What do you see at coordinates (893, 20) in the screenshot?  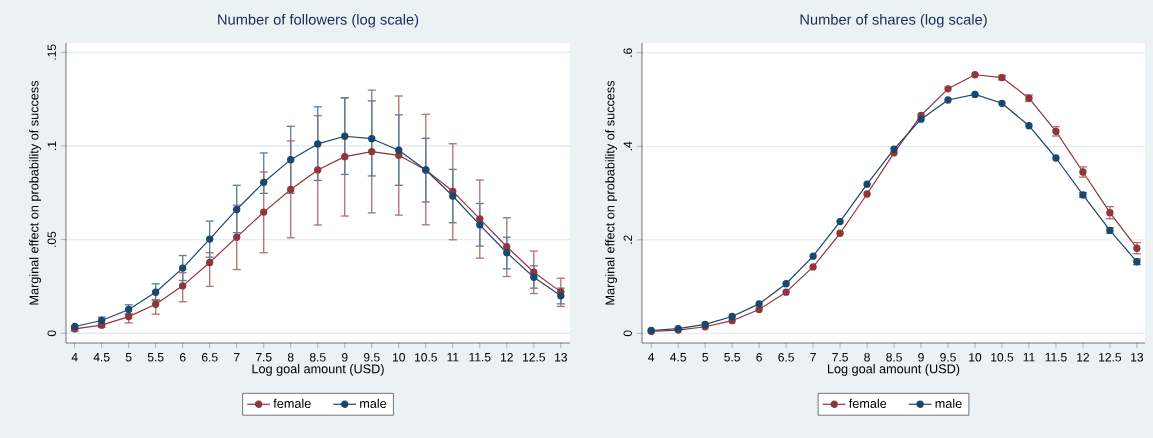 I see `chart-title: Number of shares (log scale)` at bounding box center [893, 20].